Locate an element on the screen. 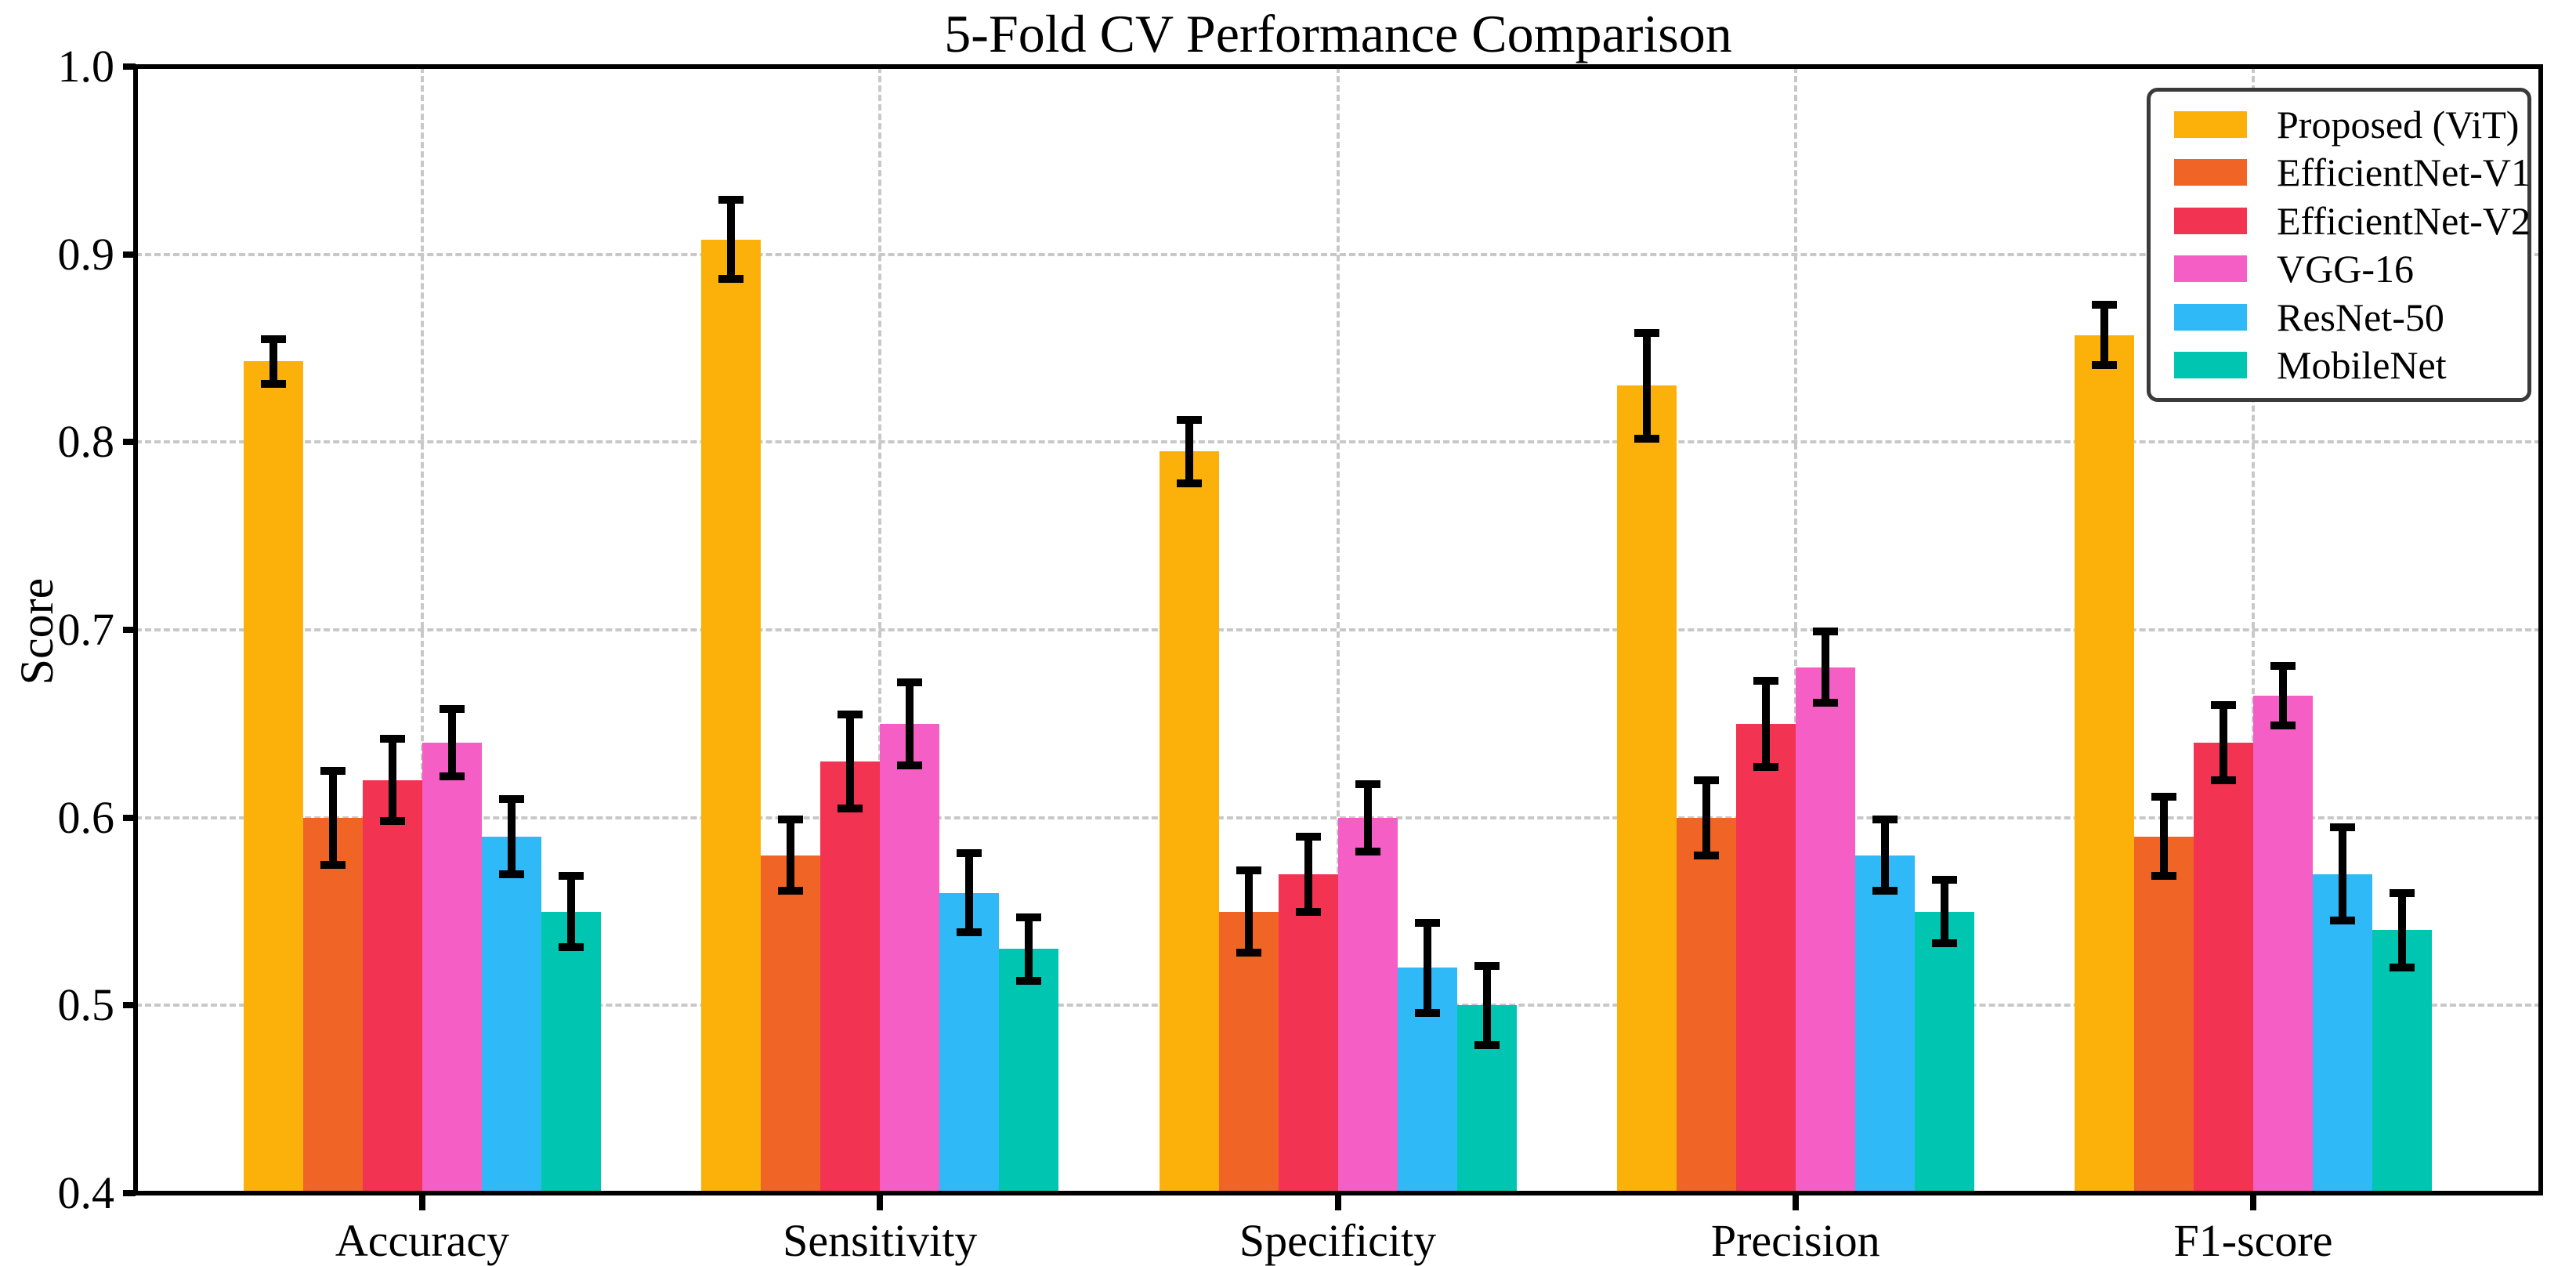 Image resolution: width=2576 pixels, height=1266 pixels. bar-proposed-vit-specificity is located at coordinates (1189, 822).